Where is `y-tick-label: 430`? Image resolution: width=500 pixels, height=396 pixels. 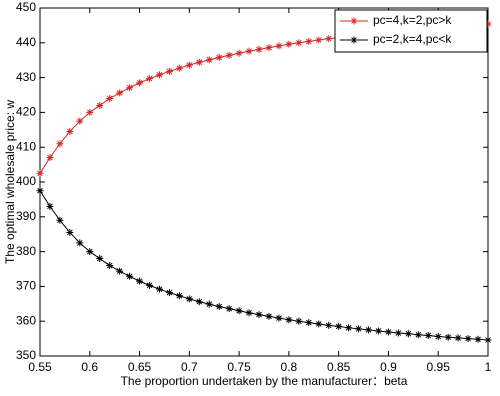 y-tick-label: 430 is located at coordinates (26, 77).